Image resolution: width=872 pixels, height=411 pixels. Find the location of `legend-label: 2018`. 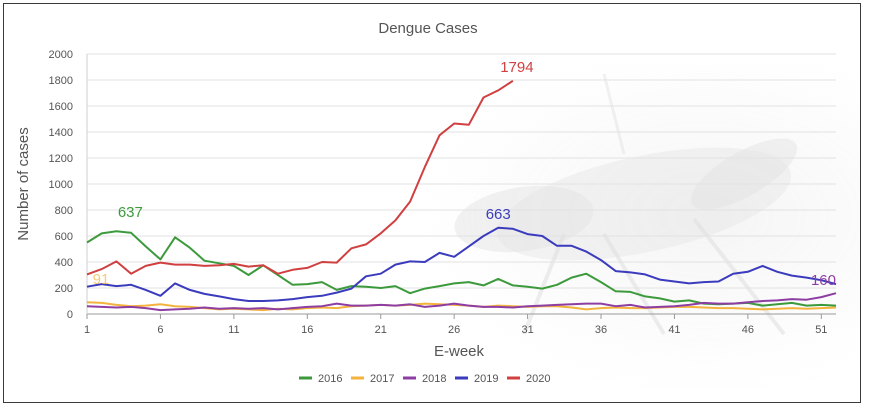

legend-label: 2018 is located at coordinates (434, 379).